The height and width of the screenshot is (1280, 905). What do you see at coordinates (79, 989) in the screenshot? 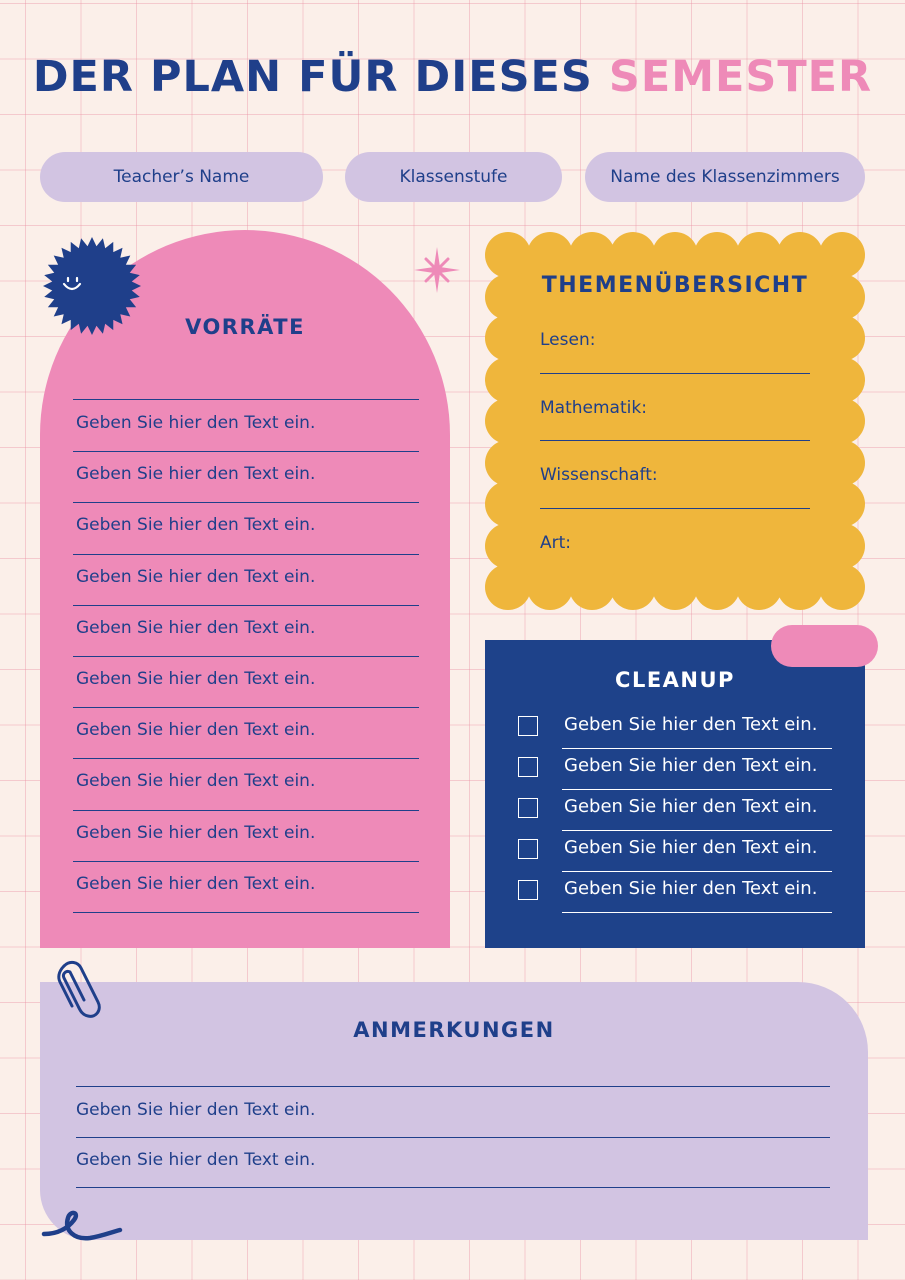
I see `paperclip-icon` at bounding box center [79, 989].